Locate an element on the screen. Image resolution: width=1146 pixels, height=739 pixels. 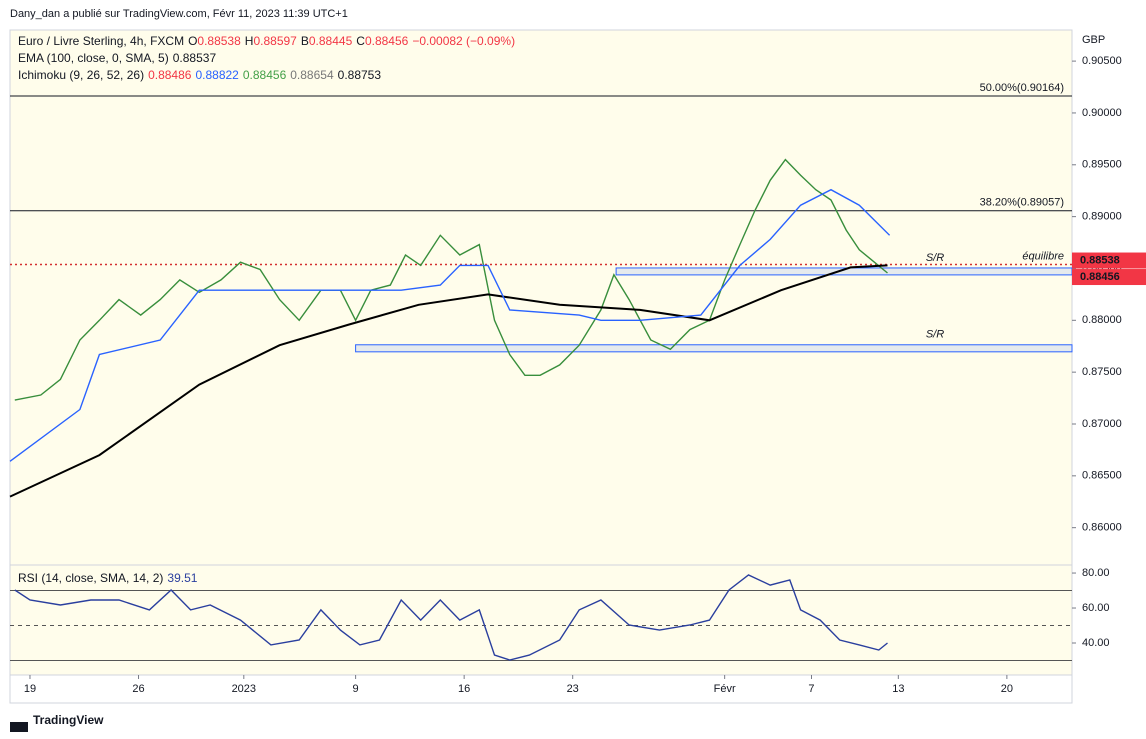
readout-value: 0.88753 is located at coordinates (359, 75).